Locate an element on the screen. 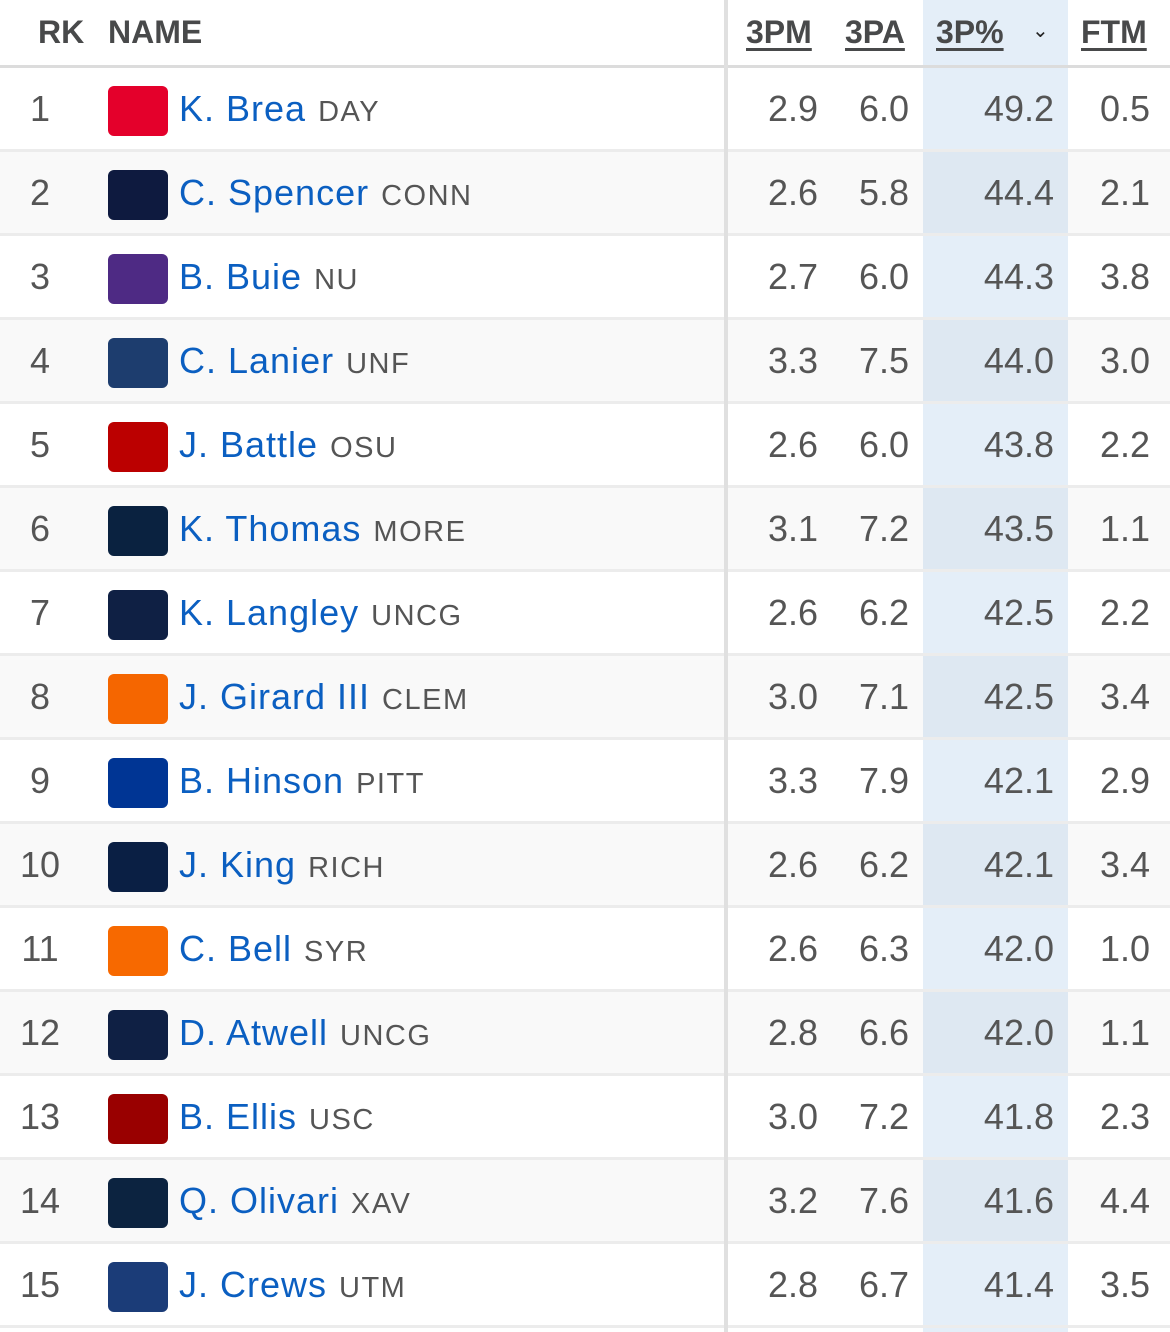  player-name: K. Thomas is located at coordinates (270, 528).